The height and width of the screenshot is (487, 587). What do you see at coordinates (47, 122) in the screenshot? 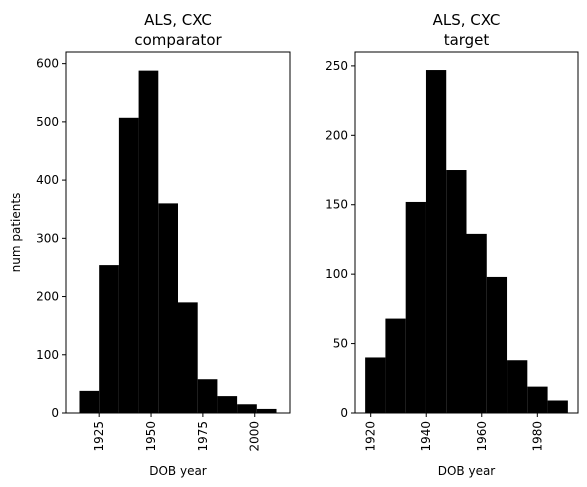
I see `y-tick-label: 500` at bounding box center [47, 122].